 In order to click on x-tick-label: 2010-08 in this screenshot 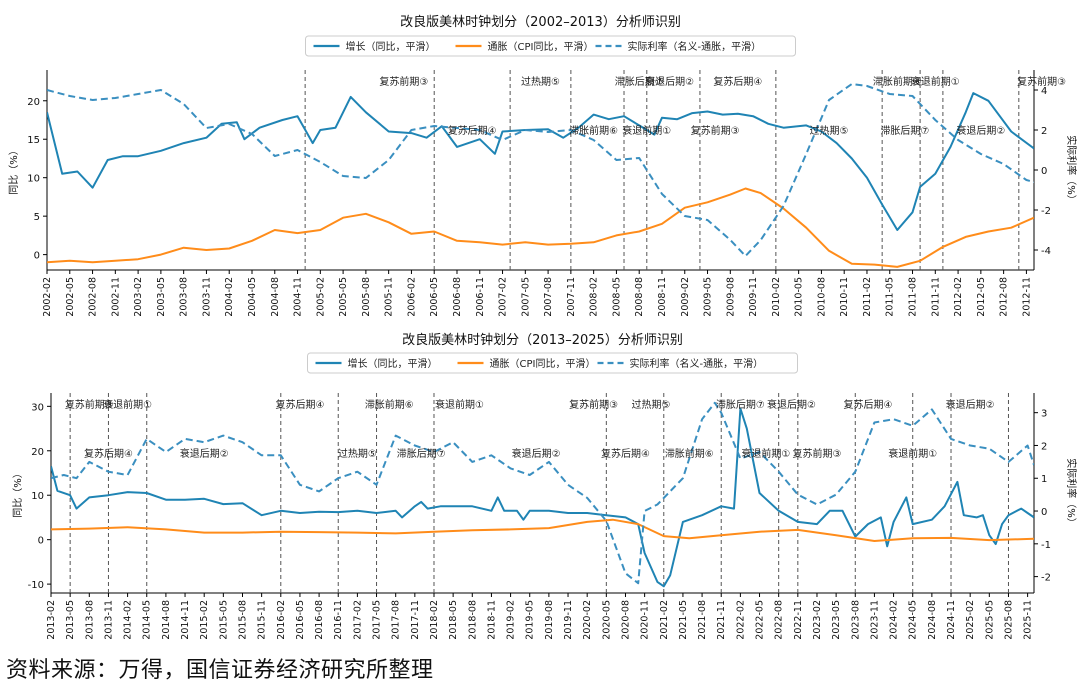, I will do `click(821, 297)`.